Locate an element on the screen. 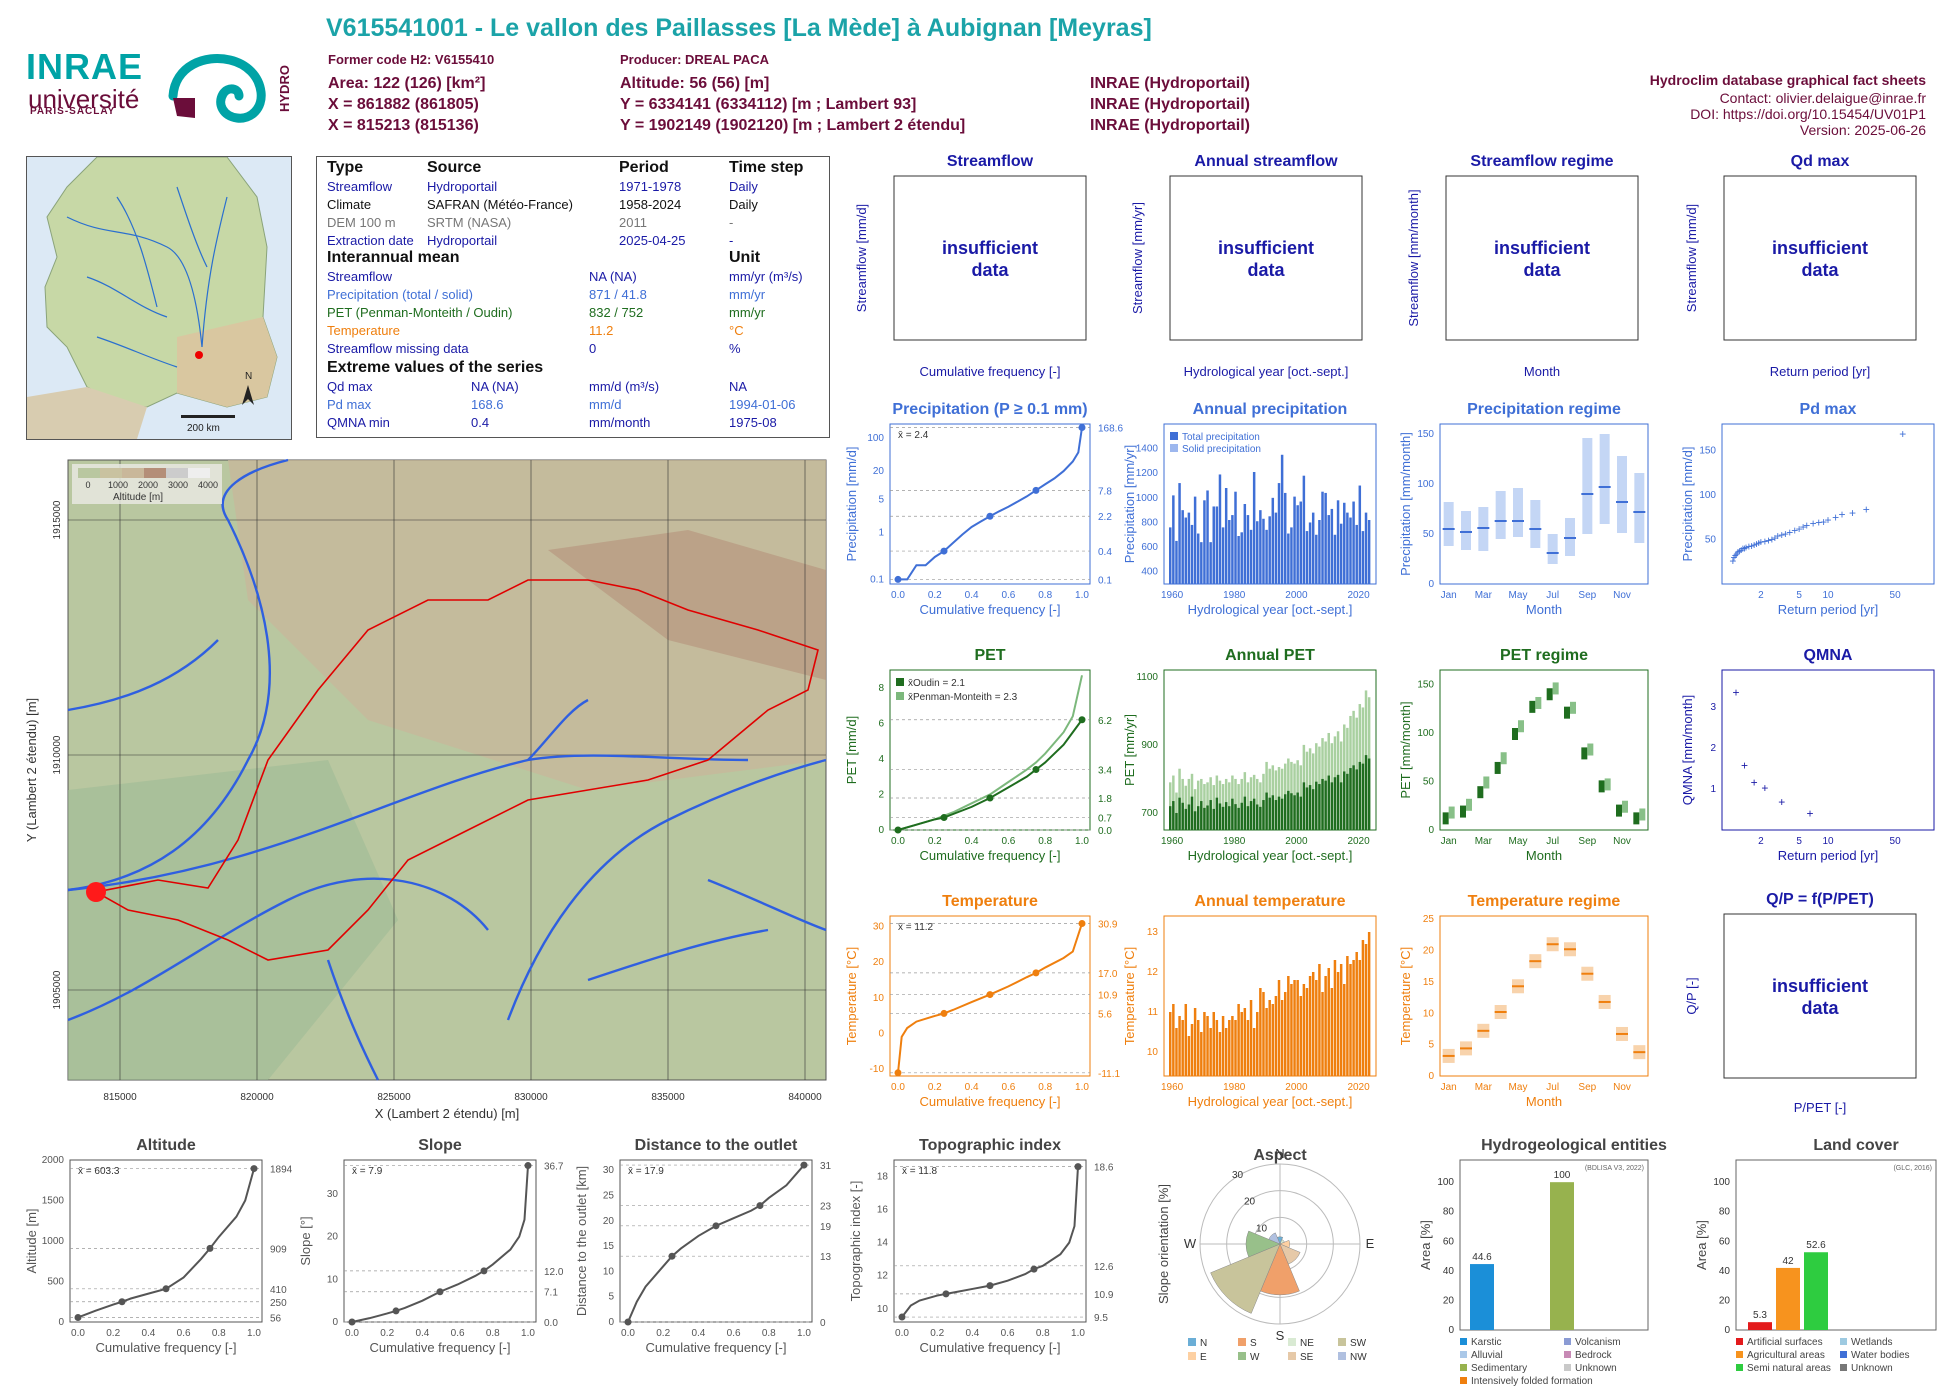  y-tick-label: 1000 is located at coordinates (1147, 498).